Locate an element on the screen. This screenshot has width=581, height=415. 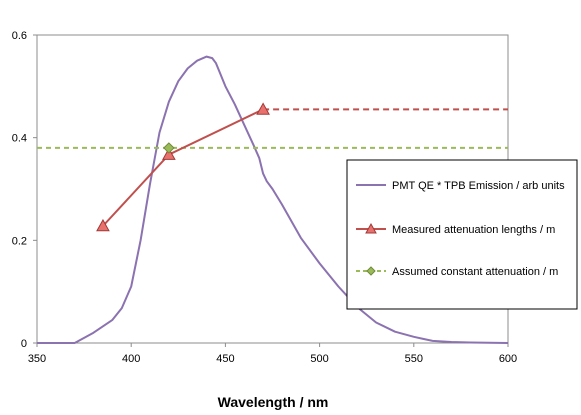
legend-label-pmt-qe: PMT QE * TPB Emission / arb units is located at coordinates (478, 186).